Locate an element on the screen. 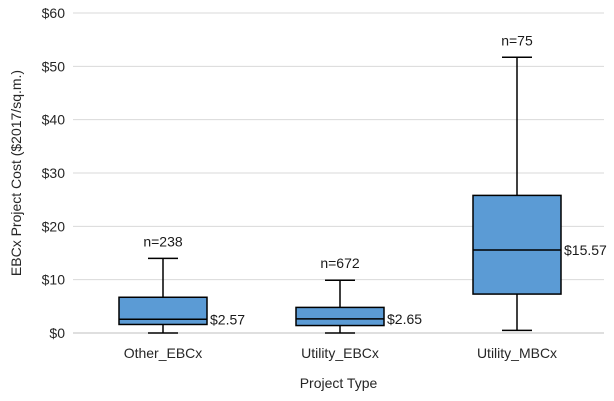 This screenshot has width=614, height=401. y-tick-label: $0 is located at coordinates (57, 333).